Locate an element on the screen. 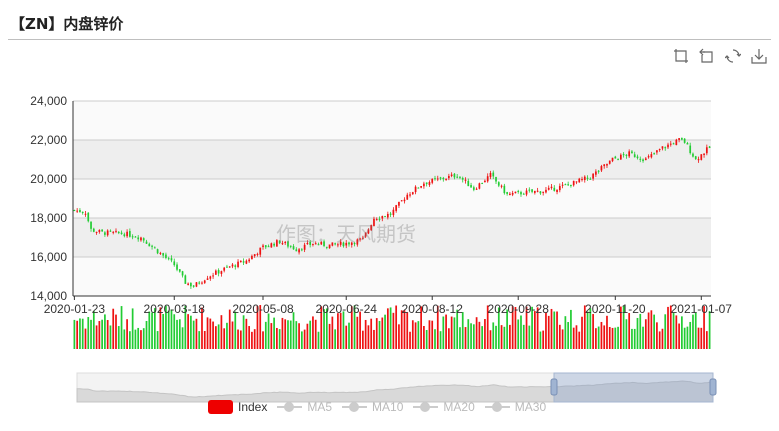 The height and width of the screenshot is (431, 779). datazoom-window is located at coordinates (633, 387).